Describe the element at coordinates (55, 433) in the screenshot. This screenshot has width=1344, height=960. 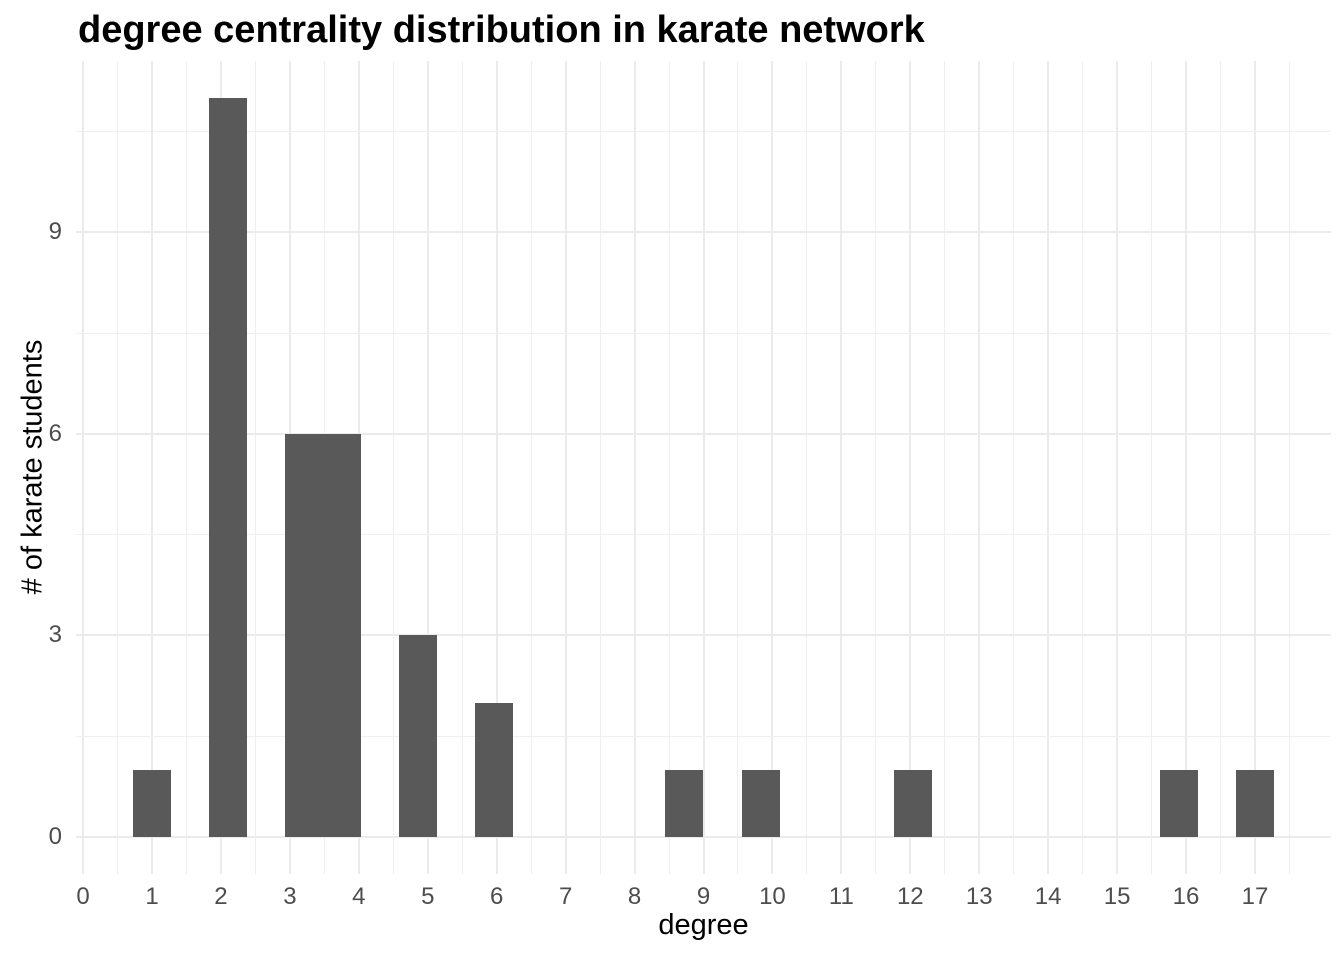
I see `y-tick-label: 6` at that location.